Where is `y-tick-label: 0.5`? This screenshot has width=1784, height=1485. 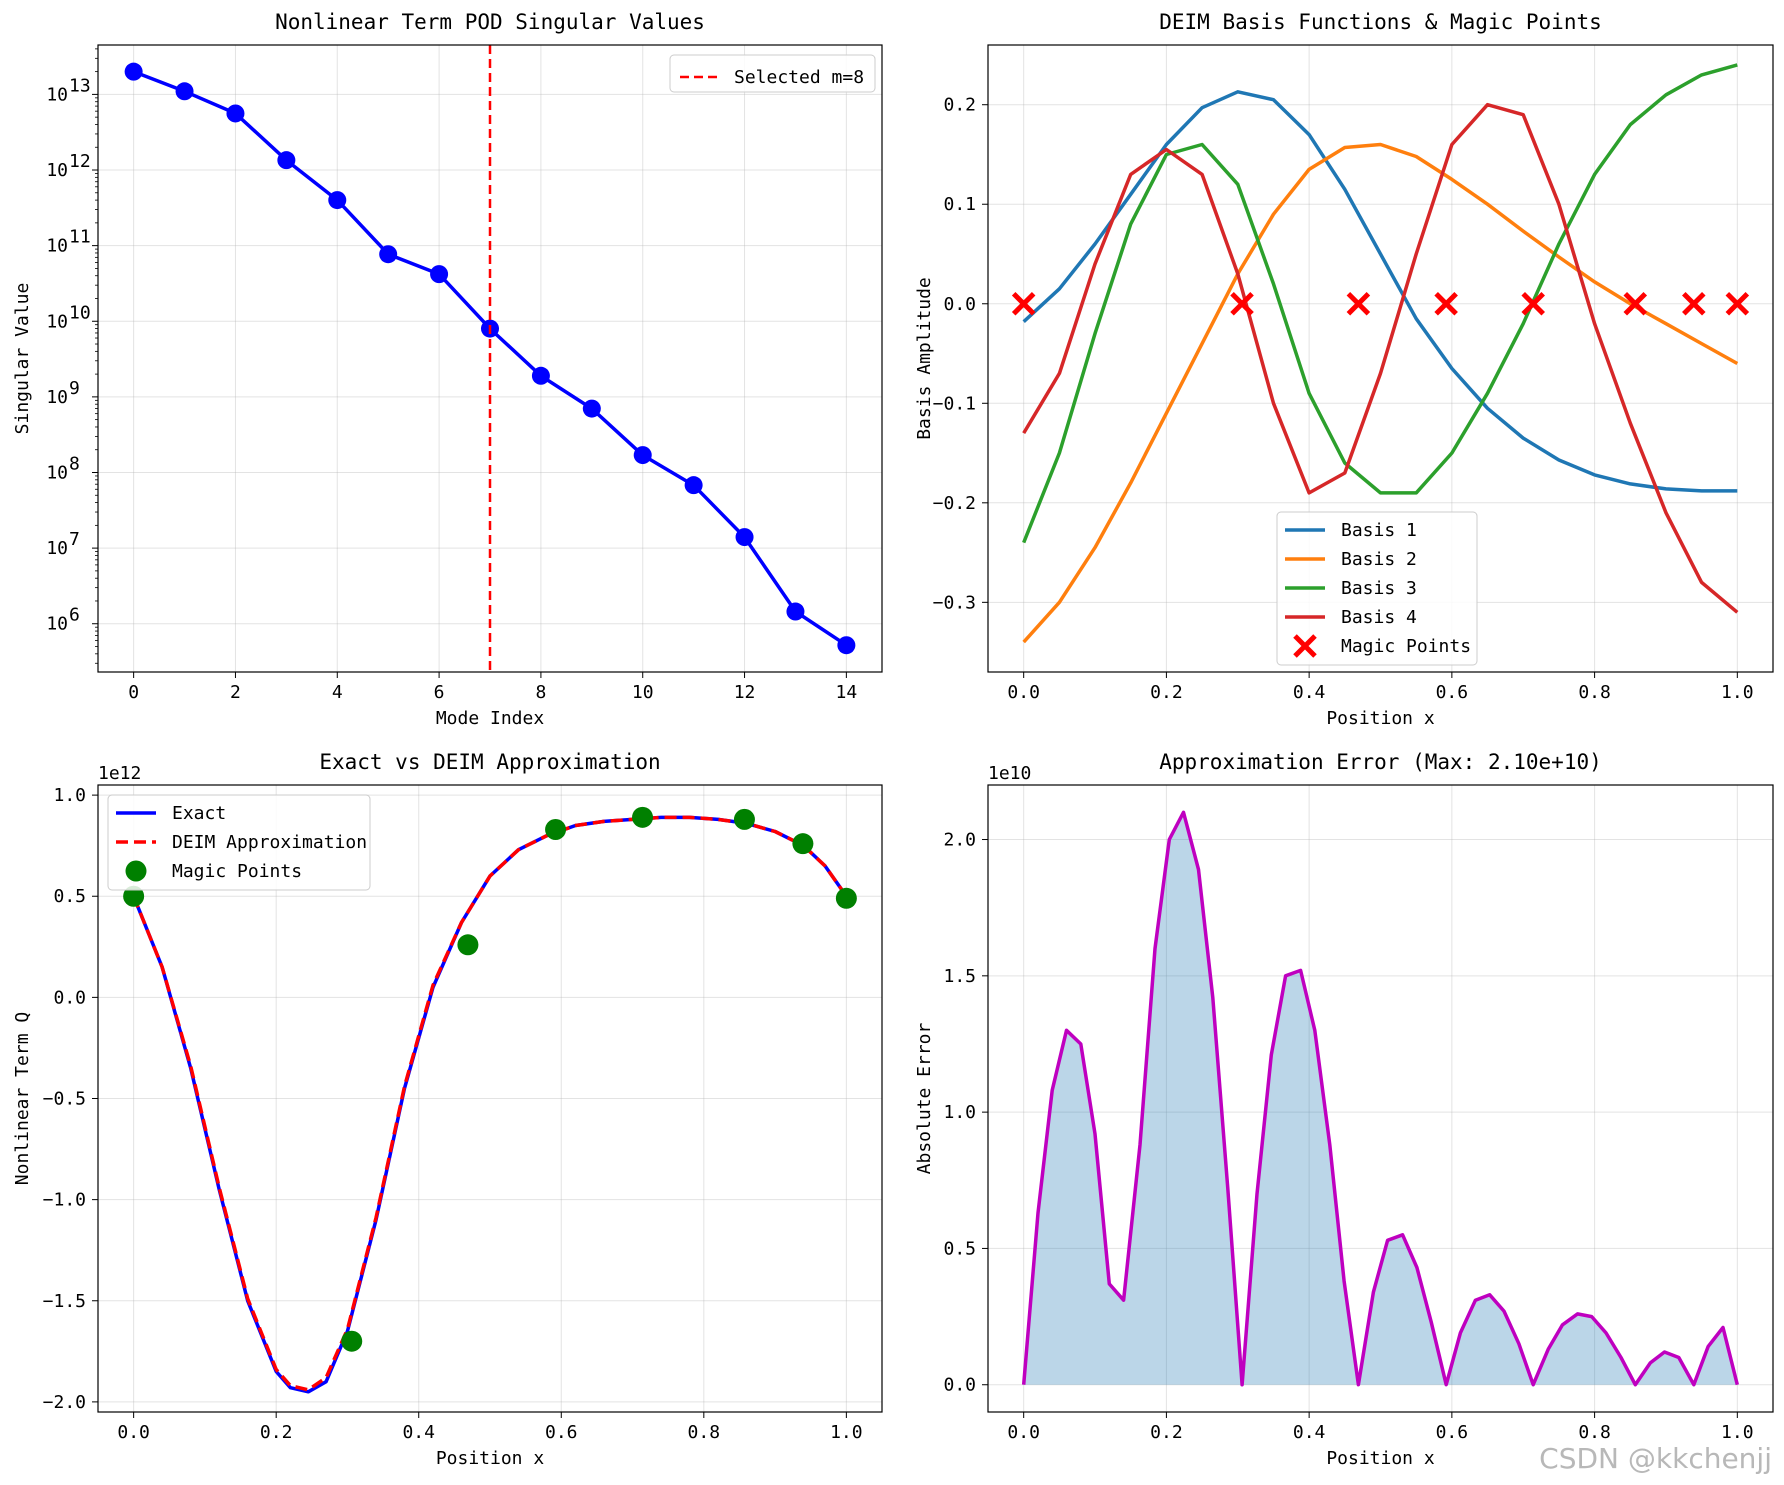
y-tick-label: 0.5 is located at coordinates (69, 896).